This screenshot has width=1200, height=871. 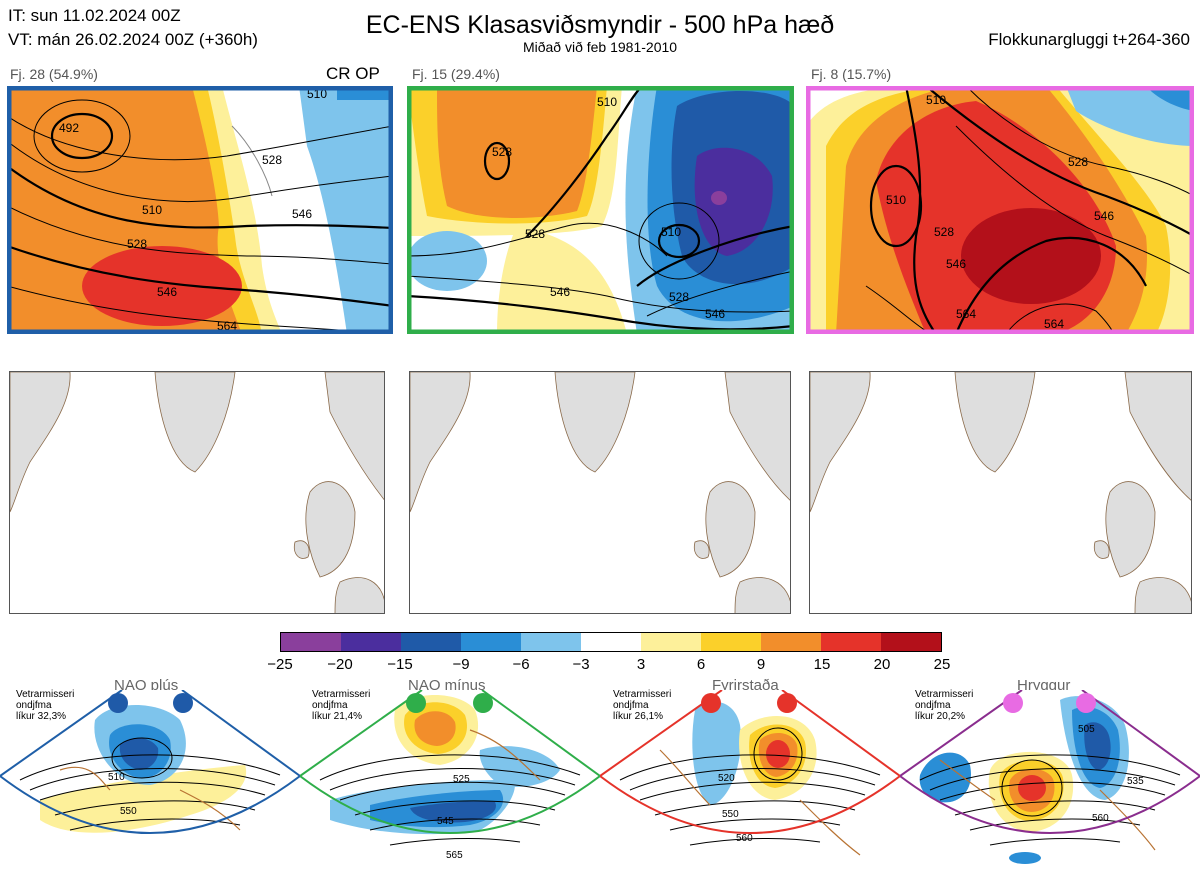 What do you see at coordinates (1050, 777) in the screenshot?
I see `regime-4-map: 505 535 560` at bounding box center [1050, 777].